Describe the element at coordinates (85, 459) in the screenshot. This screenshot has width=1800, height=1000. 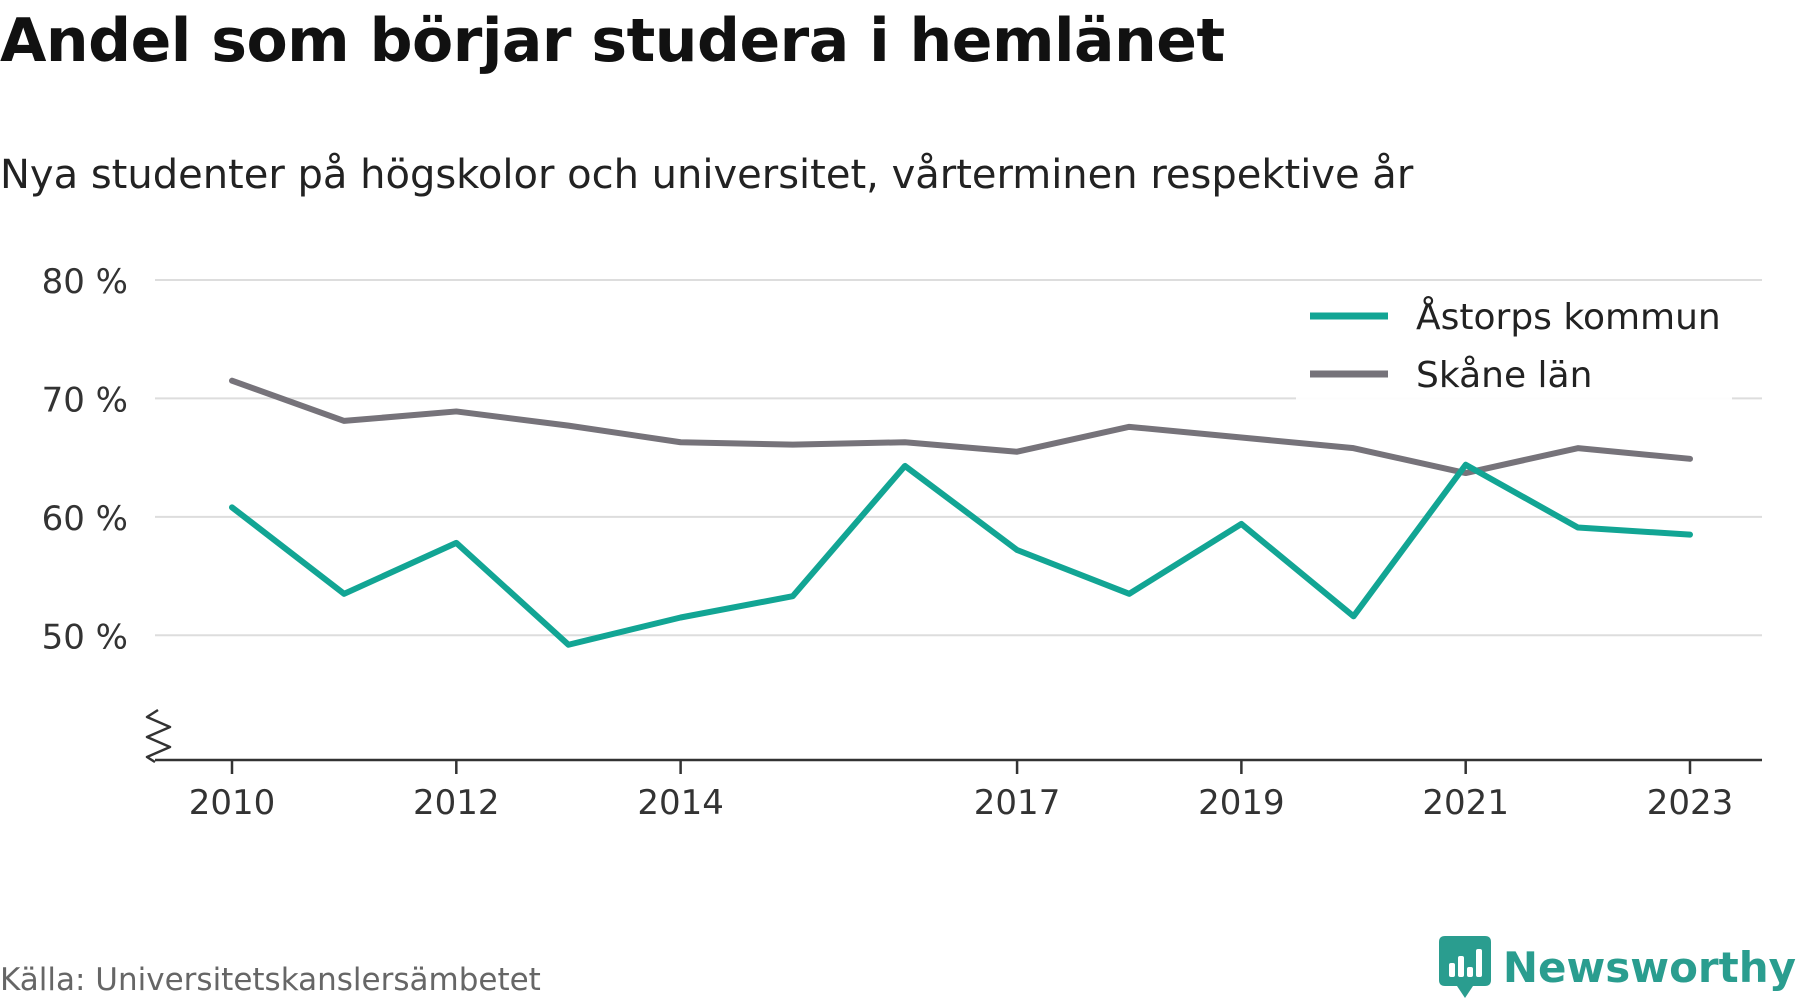
I see `y-axis-ticks: 50 % 60 % 70 % 80 %` at that location.